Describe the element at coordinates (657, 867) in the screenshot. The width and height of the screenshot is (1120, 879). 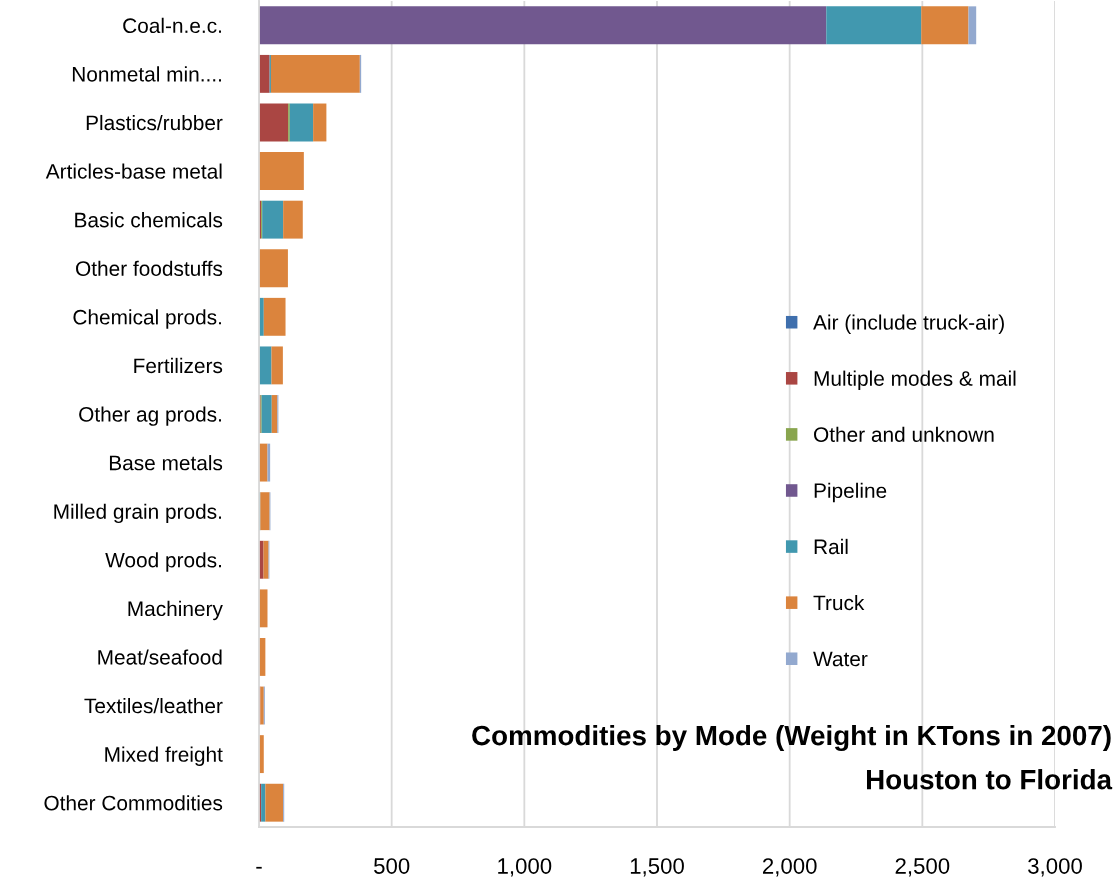
I see `x-tick-label: 1,500` at that location.